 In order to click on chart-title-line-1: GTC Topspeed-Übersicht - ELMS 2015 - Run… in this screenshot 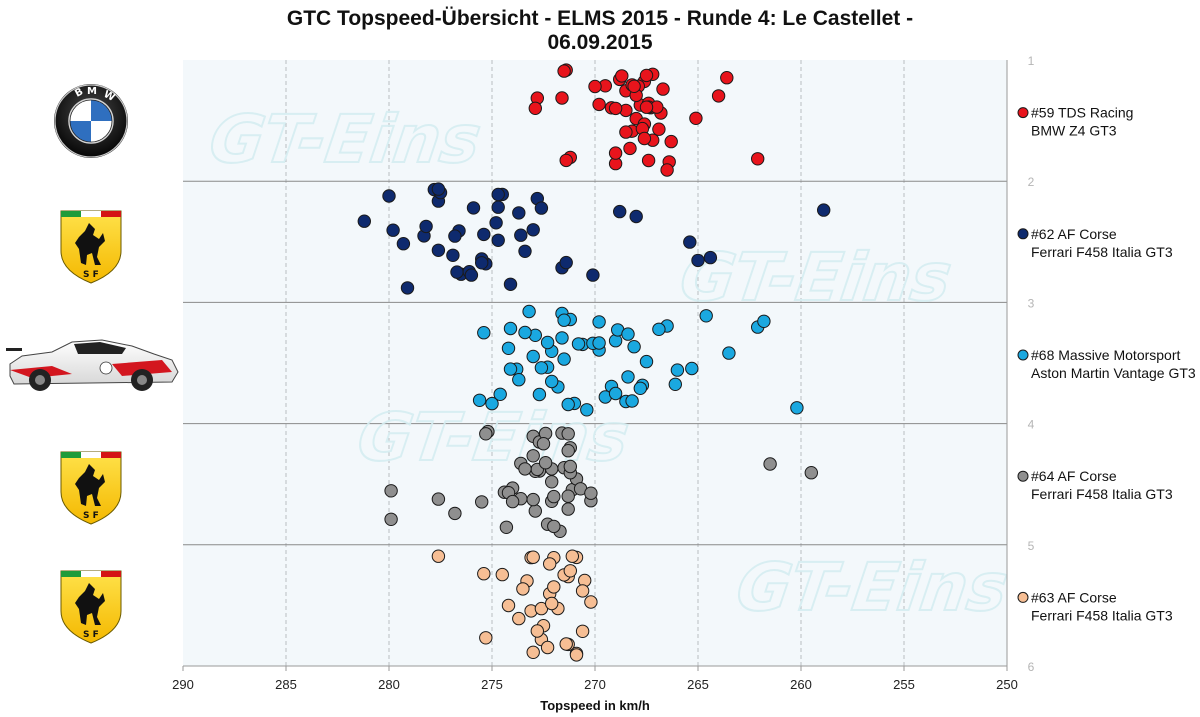, I will do `click(600, 18)`.